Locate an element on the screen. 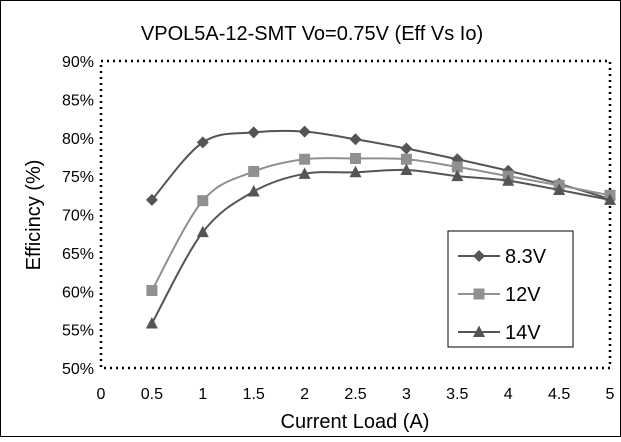 This screenshot has height=442, width=621. x-tick-label: 0 is located at coordinates (101, 394).